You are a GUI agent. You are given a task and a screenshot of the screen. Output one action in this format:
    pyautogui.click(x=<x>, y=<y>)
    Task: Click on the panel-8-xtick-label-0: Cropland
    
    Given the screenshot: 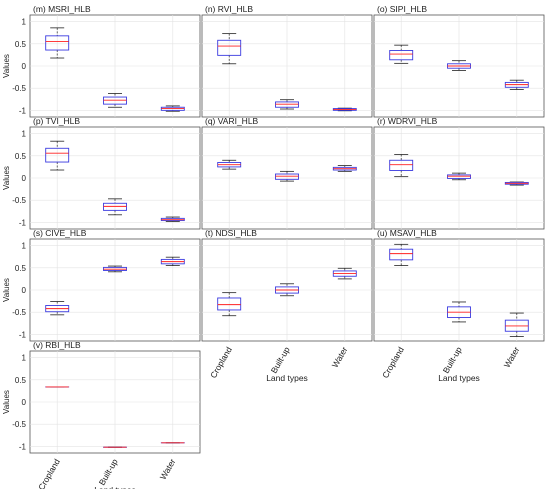 What is the action you would take?
    pyautogui.click(x=393, y=362)
    